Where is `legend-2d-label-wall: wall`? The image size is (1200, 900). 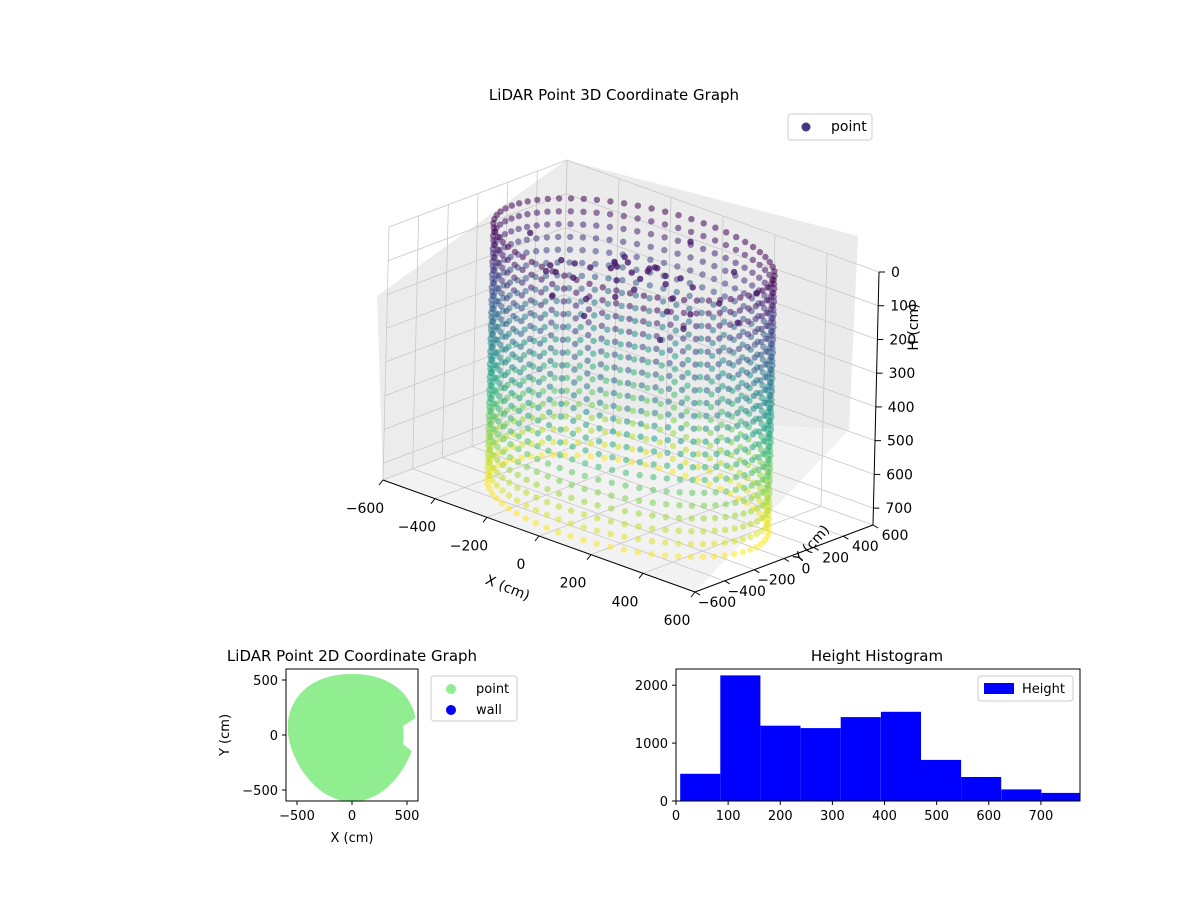
legend-2d-label-wall: wall is located at coordinates (489, 710).